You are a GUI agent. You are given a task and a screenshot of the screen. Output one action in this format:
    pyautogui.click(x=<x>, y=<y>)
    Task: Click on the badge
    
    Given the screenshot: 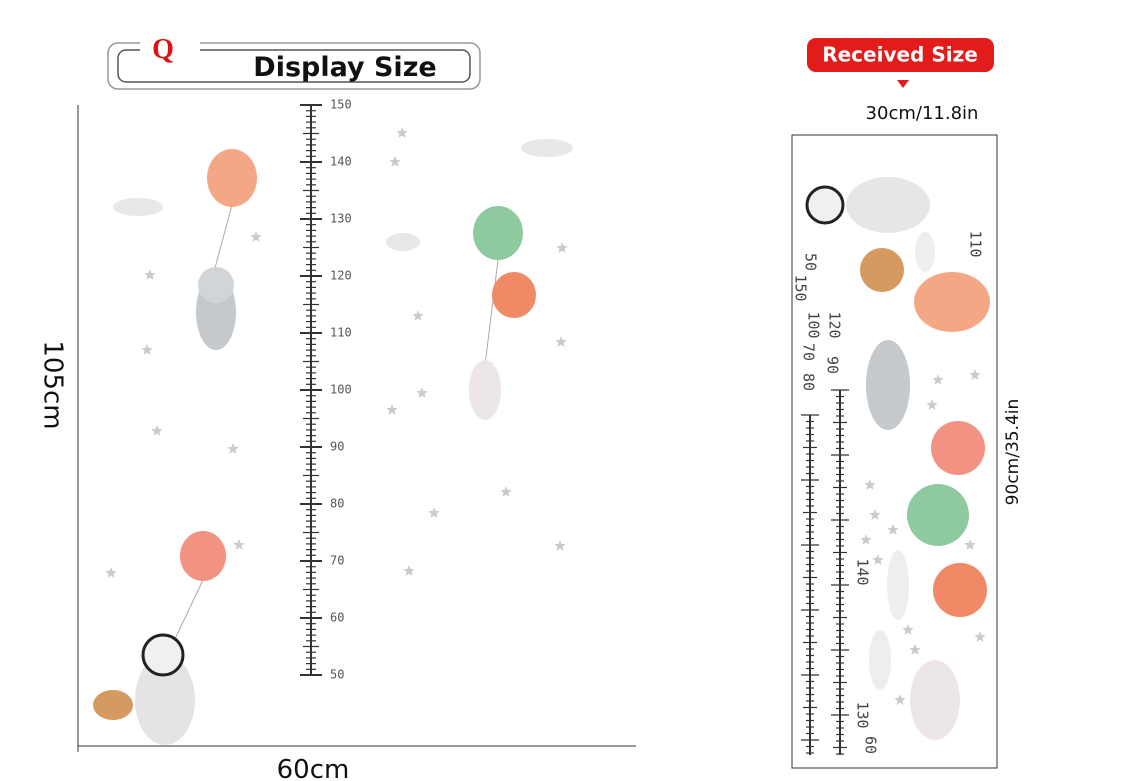 What is the action you would take?
    pyautogui.click(x=900, y=55)
    